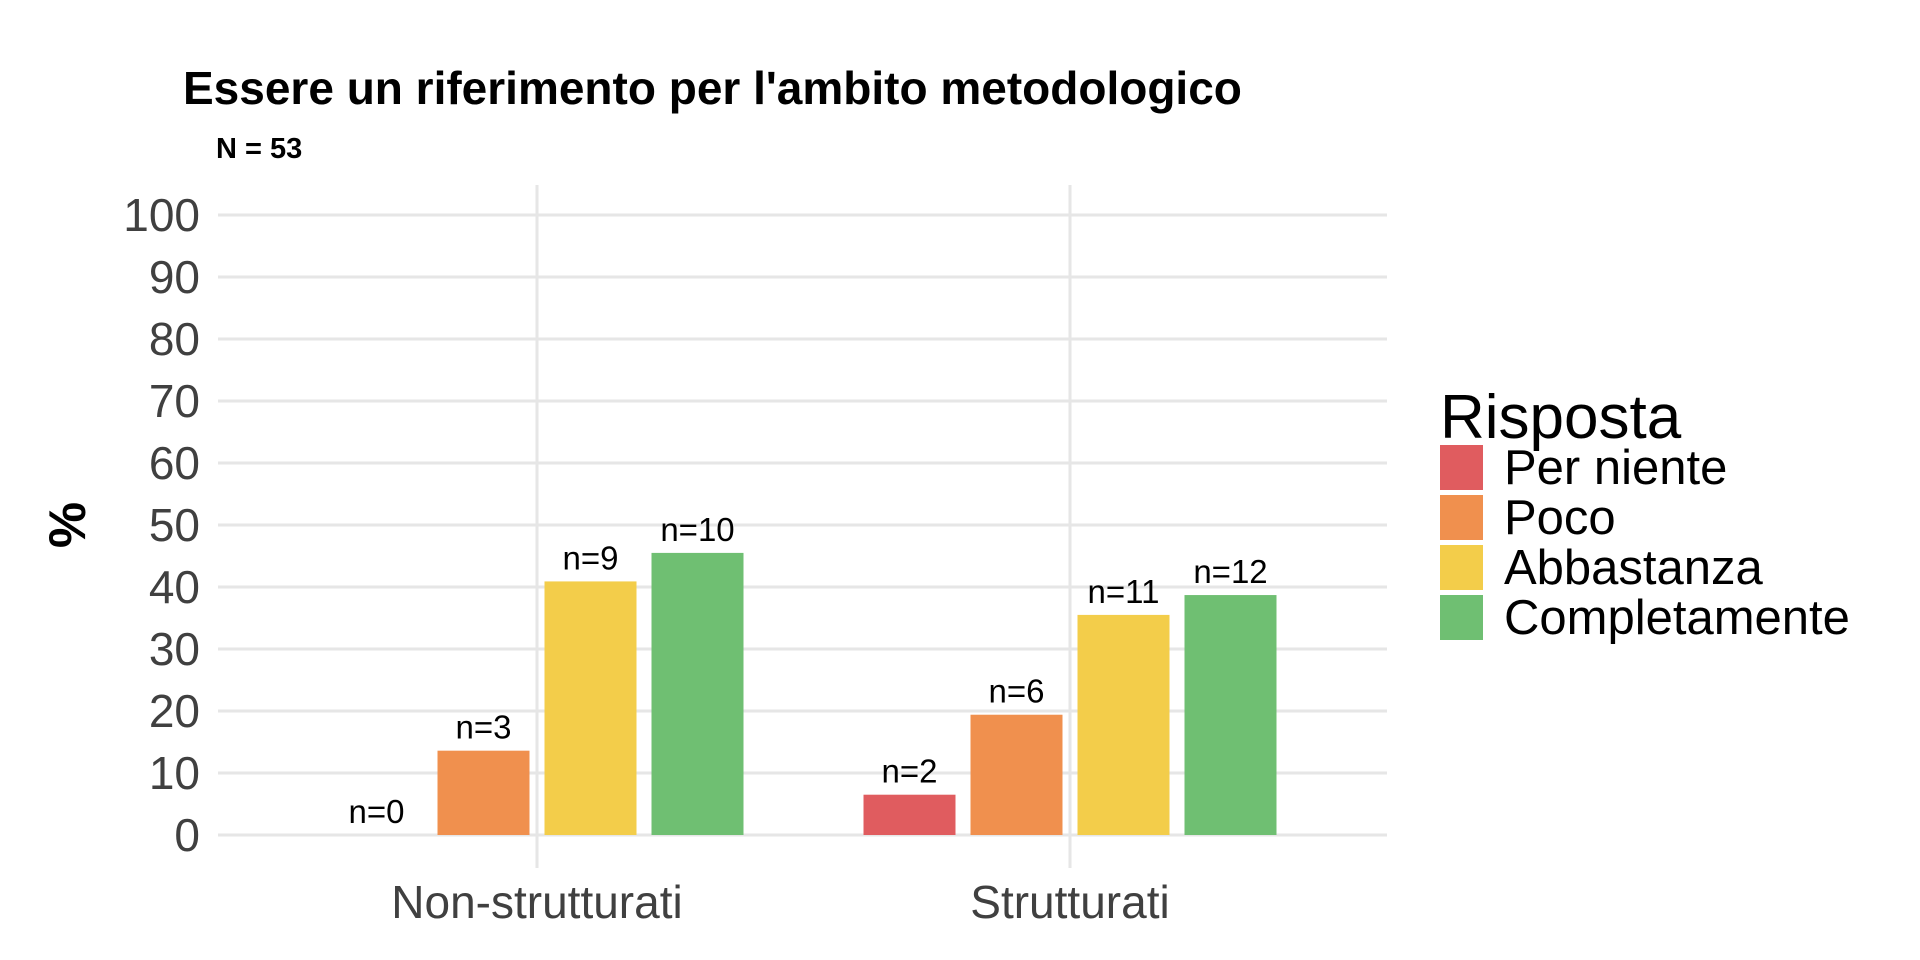 Image resolution: width=1920 pixels, height=960 pixels. What do you see at coordinates (174, 649) in the screenshot?
I see `y-tick-label: 30` at bounding box center [174, 649].